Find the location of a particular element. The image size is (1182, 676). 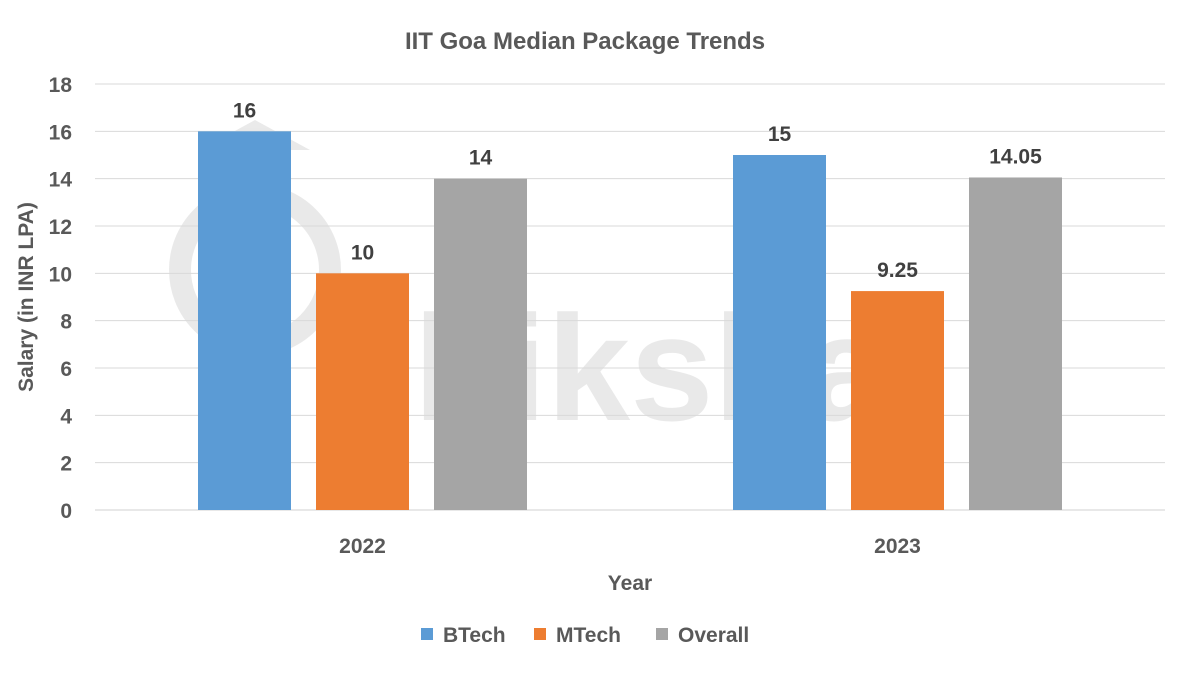

y-tick-label: 18 is located at coordinates (61, 85).